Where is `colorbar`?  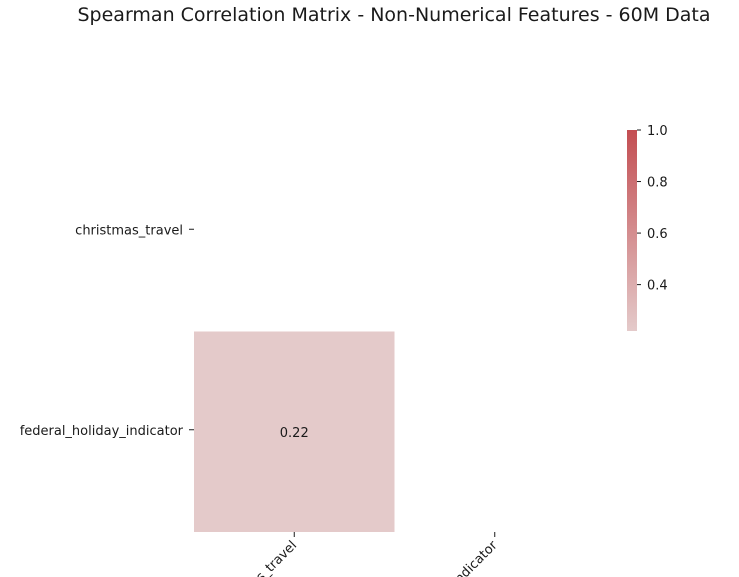 colorbar is located at coordinates (632, 230).